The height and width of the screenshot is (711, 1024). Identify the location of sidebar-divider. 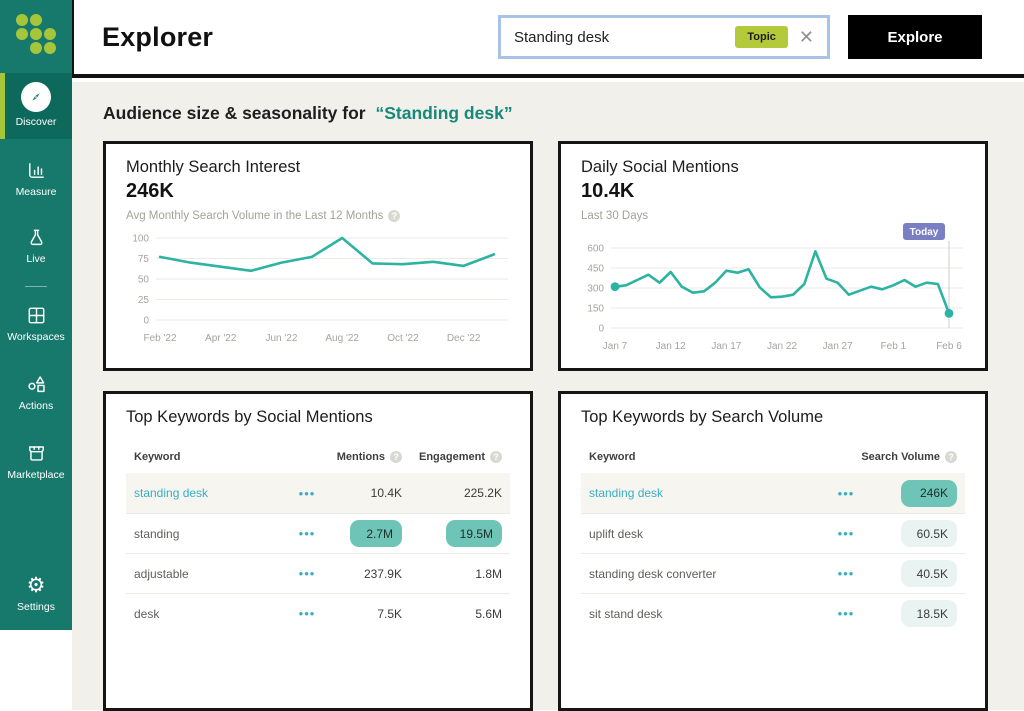
(36, 286).